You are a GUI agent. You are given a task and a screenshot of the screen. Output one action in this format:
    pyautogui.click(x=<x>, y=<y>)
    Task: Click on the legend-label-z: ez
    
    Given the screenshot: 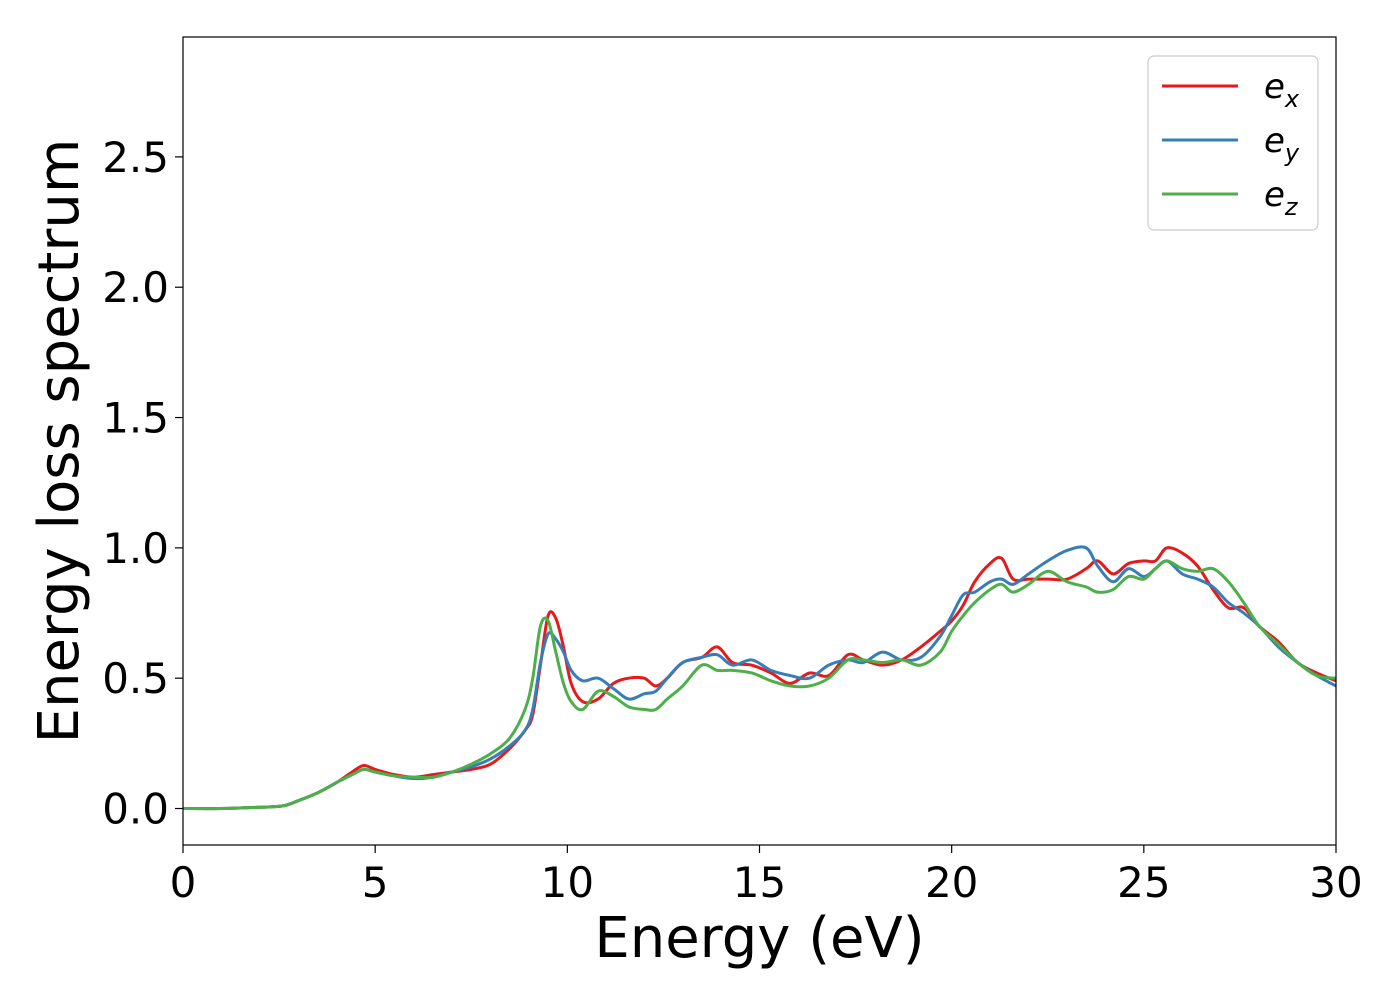 What is the action you would take?
    pyautogui.click(x=1281, y=198)
    